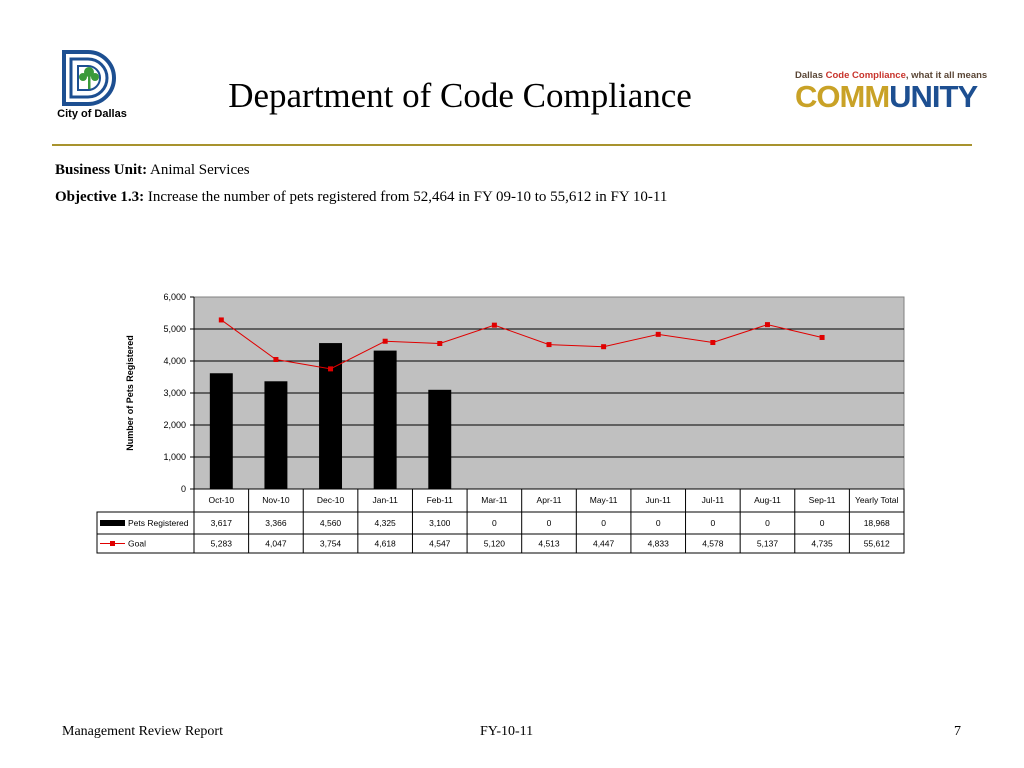  What do you see at coordinates (276, 500) in the screenshot?
I see `x-tick-label: Nov-10` at bounding box center [276, 500].